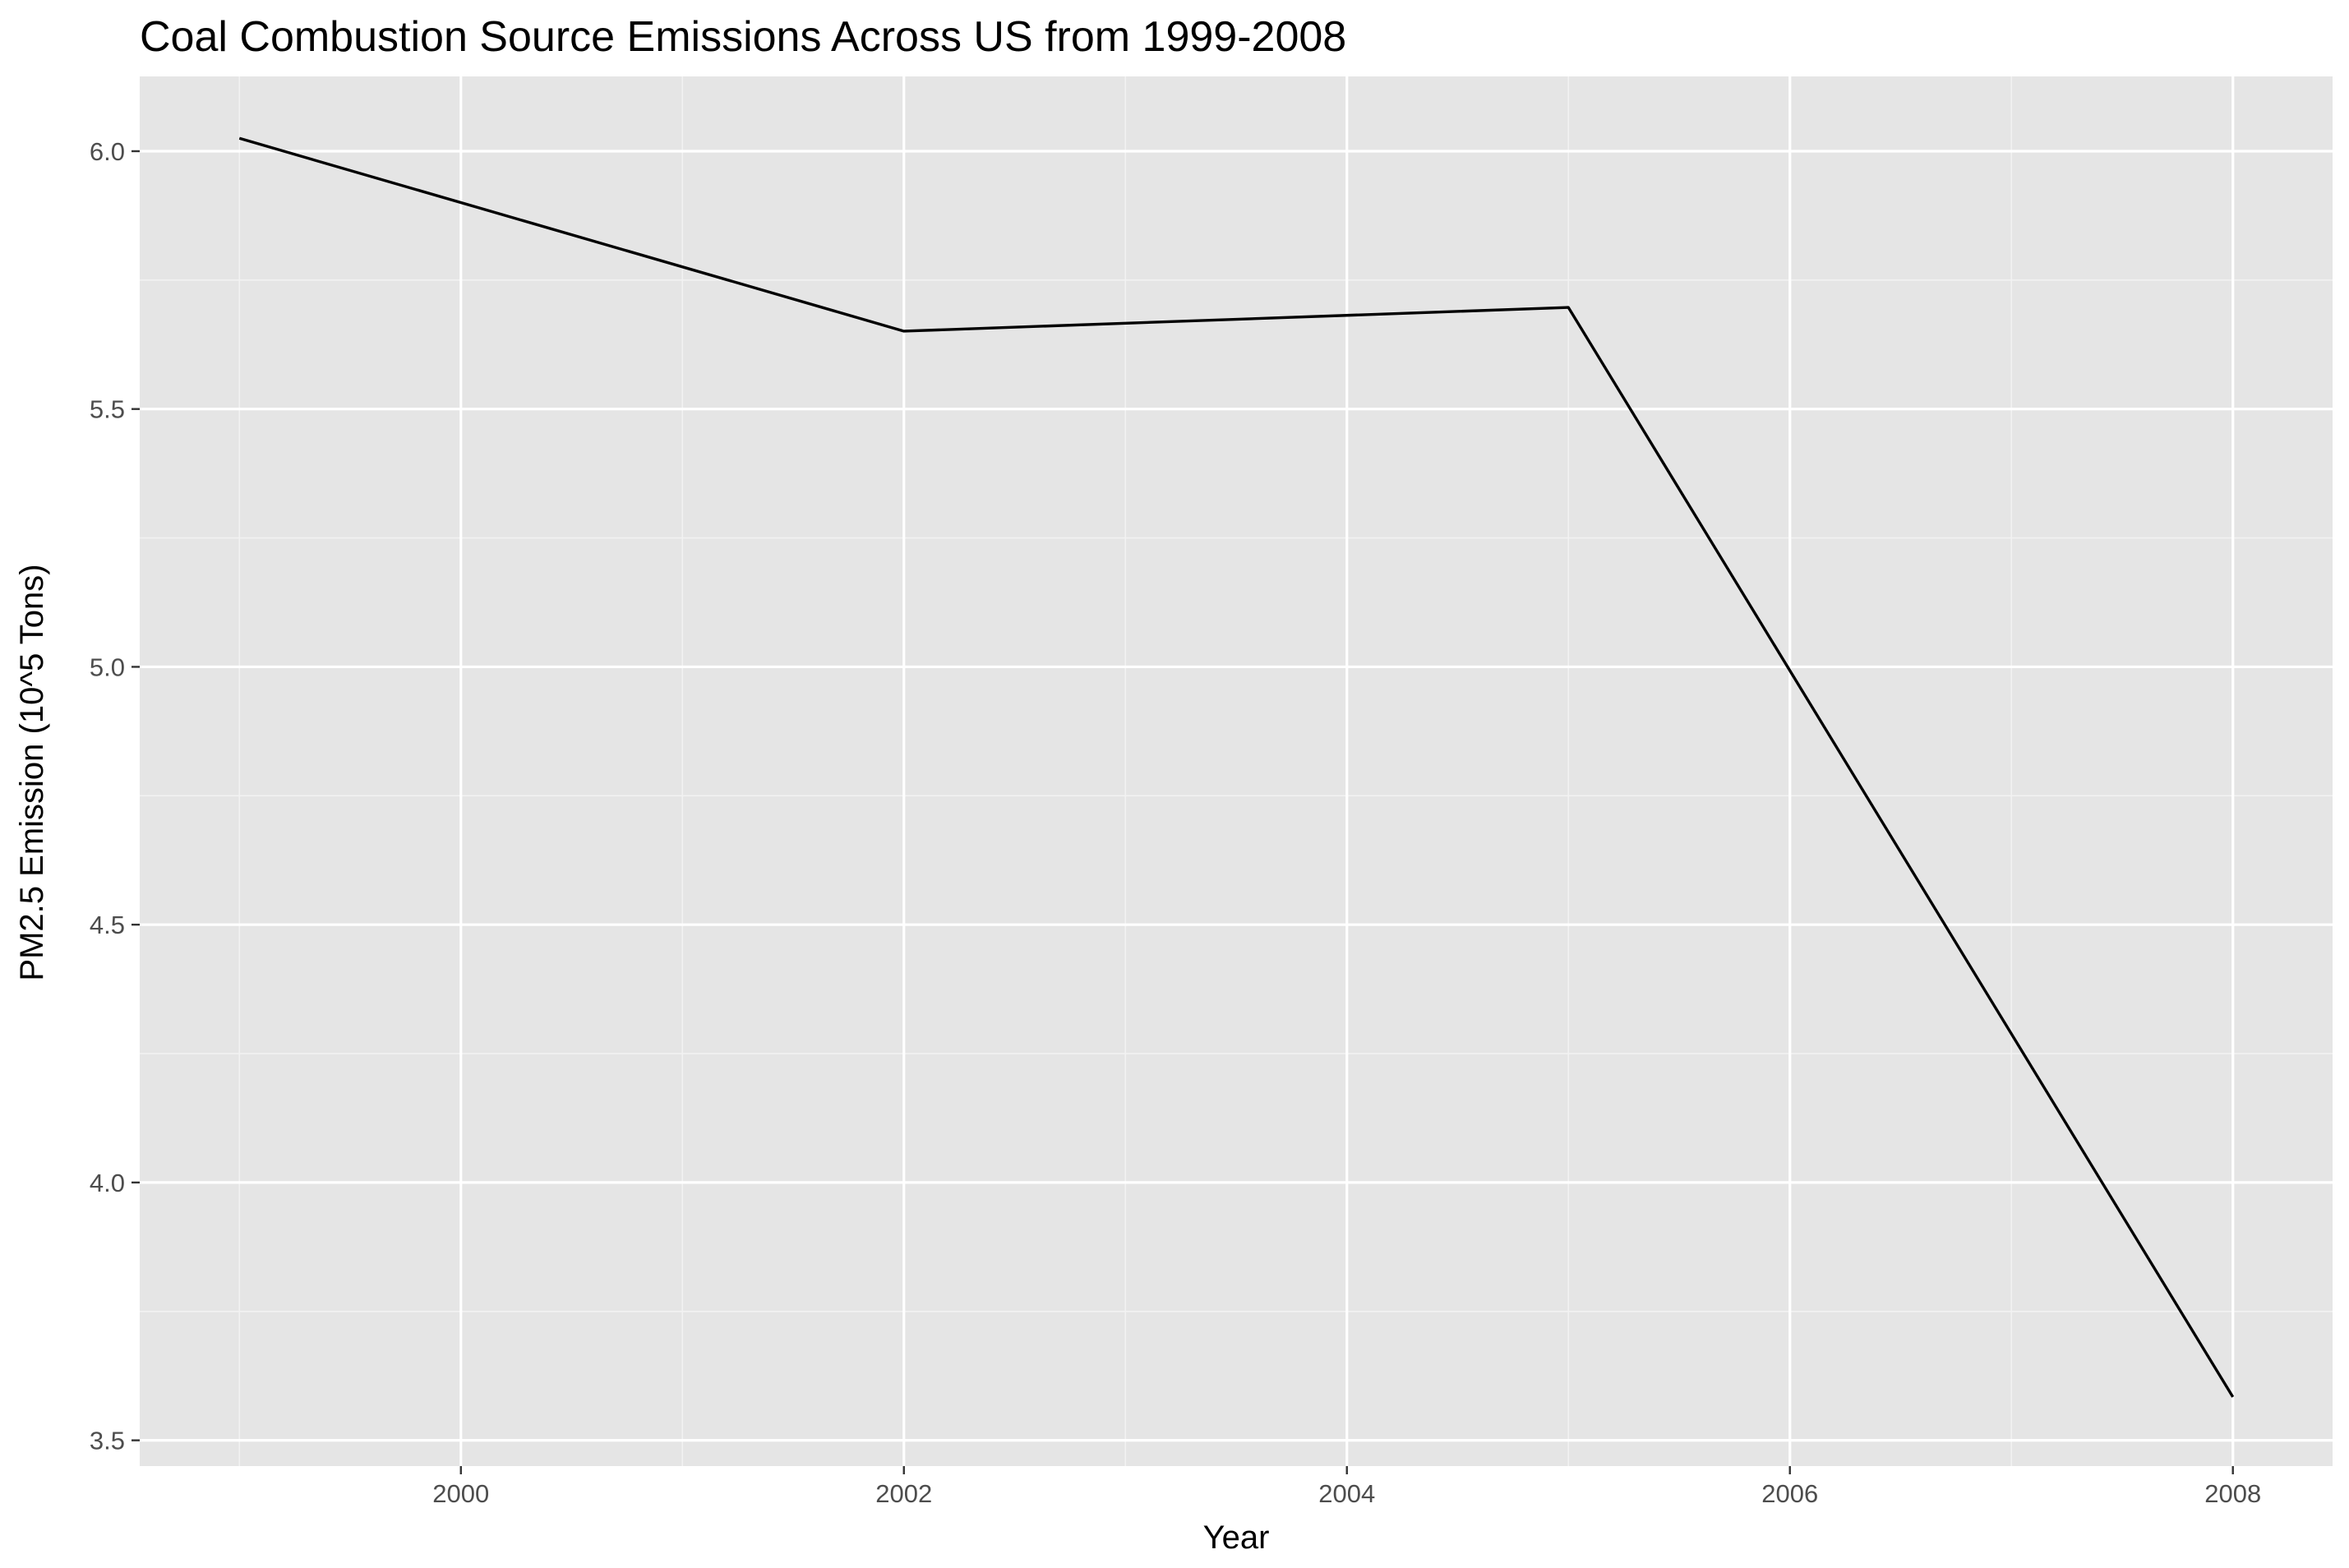 Image resolution: width=2349 pixels, height=1568 pixels. What do you see at coordinates (107, 151) in the screenshot?
I see `y-tick-label: 6.0` at bounding box center [107, 151].